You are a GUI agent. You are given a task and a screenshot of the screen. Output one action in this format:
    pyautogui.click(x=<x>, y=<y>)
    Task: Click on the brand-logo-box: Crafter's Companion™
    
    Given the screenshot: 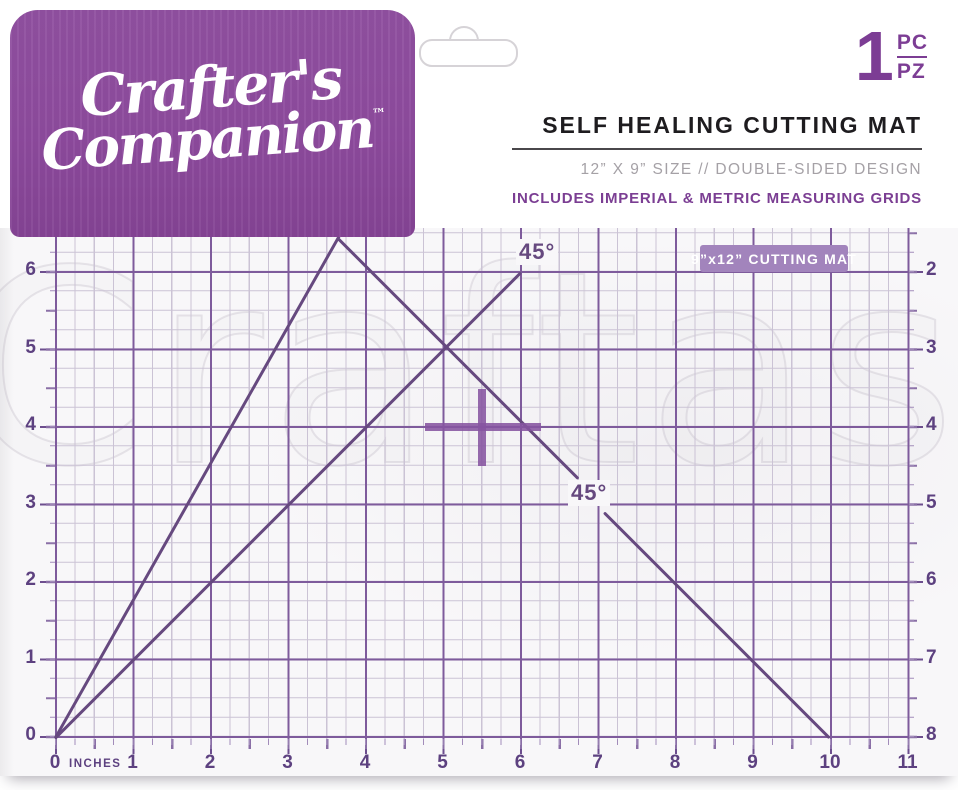 What is the action you would take?
    pyautogui.click(x=212, y=123)
    